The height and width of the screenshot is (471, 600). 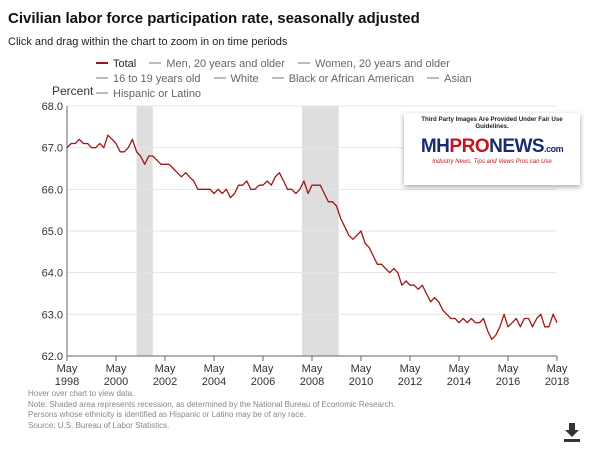 I want to click on y-tick-label: 67.0, so click(x=52, y=149).